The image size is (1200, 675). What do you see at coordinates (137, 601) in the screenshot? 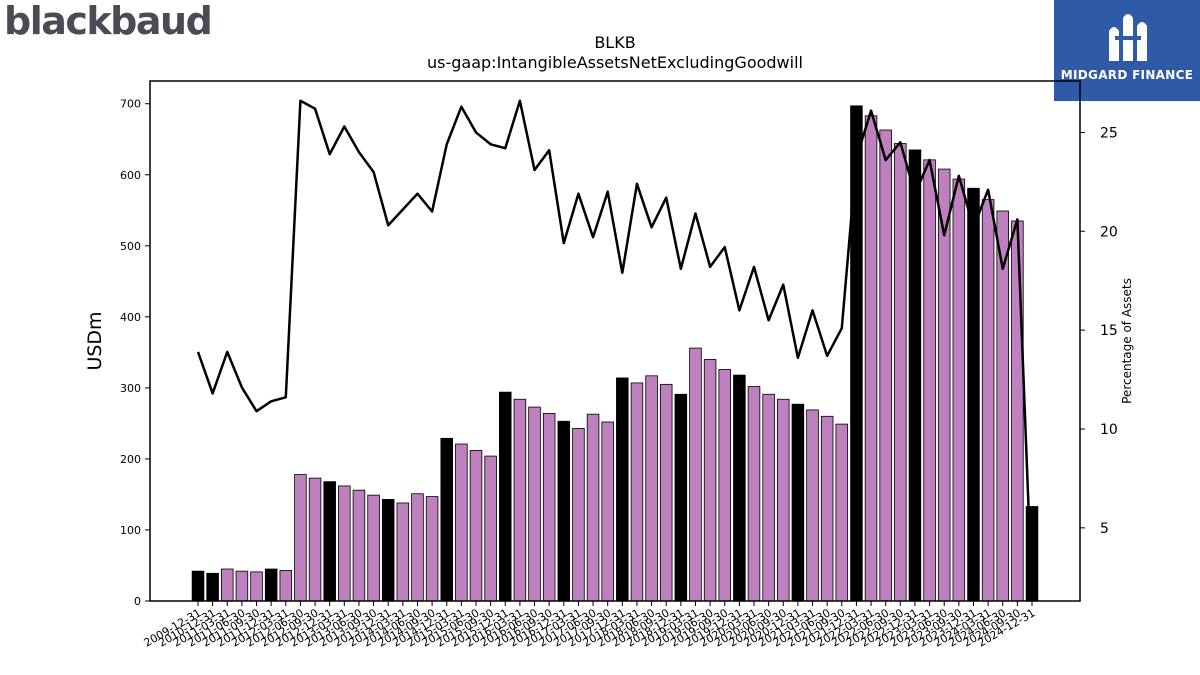
I see `y-tick-label: 0` at bounding box center [137, 601].